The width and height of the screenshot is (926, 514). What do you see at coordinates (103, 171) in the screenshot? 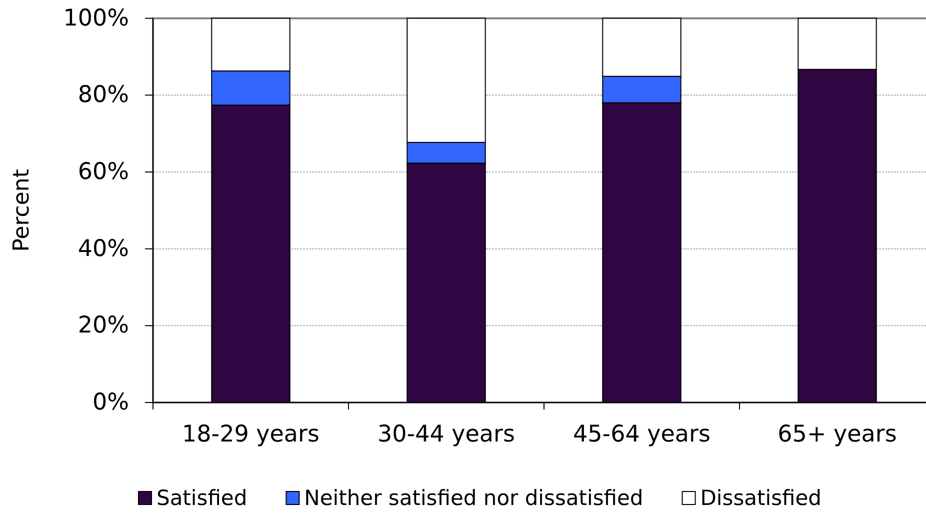
I see `y-tick-label: 60%` at bounding box center [103, 171].